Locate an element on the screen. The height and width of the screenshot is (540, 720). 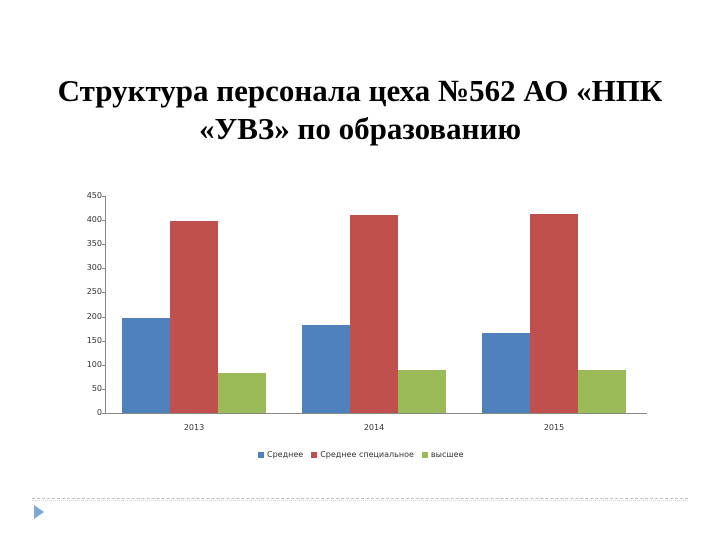
chart-legend: Среднее Среднее специальное высшее is located at coordinates (361, 454).